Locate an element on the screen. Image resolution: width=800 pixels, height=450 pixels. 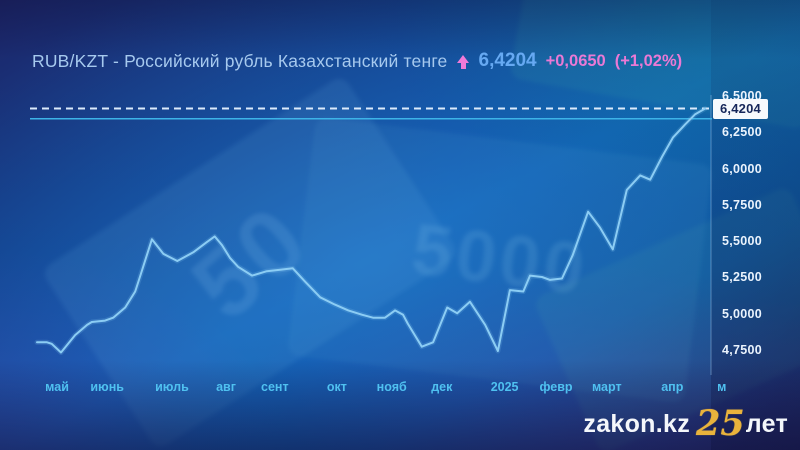
x-axis-month-label: дек is located at coordinates (442, 387).